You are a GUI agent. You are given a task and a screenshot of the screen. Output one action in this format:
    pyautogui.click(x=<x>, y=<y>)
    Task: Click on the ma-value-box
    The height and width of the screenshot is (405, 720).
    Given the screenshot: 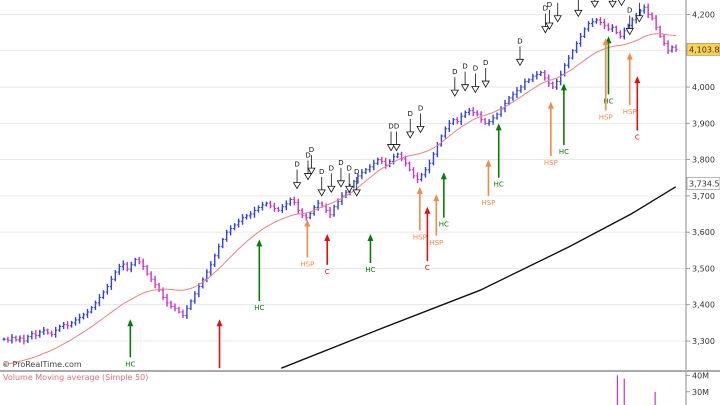 What is the action you would take?
    pyautogui.click(x=703, y=183)
    